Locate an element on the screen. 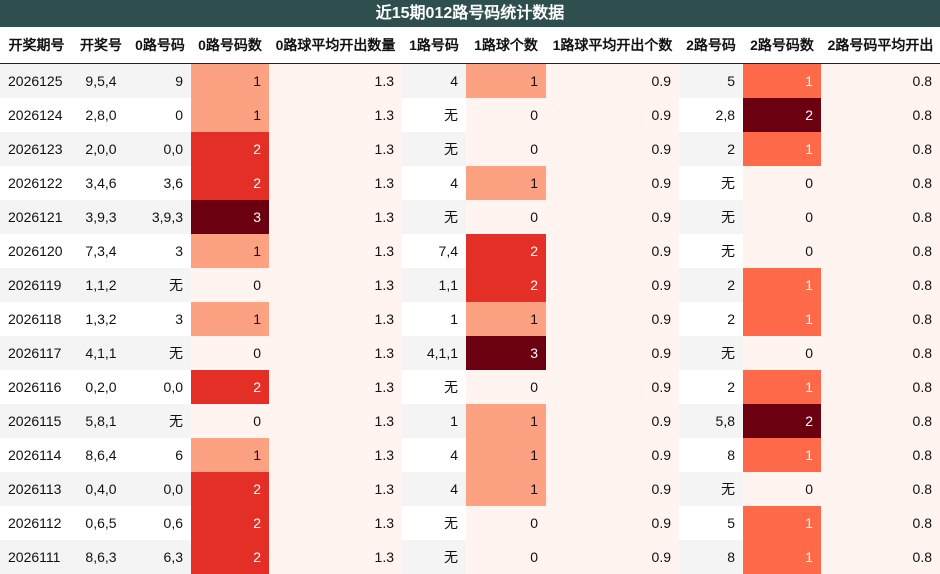  issue-number-cell: 2026116 is located at coordinates (36, 387).